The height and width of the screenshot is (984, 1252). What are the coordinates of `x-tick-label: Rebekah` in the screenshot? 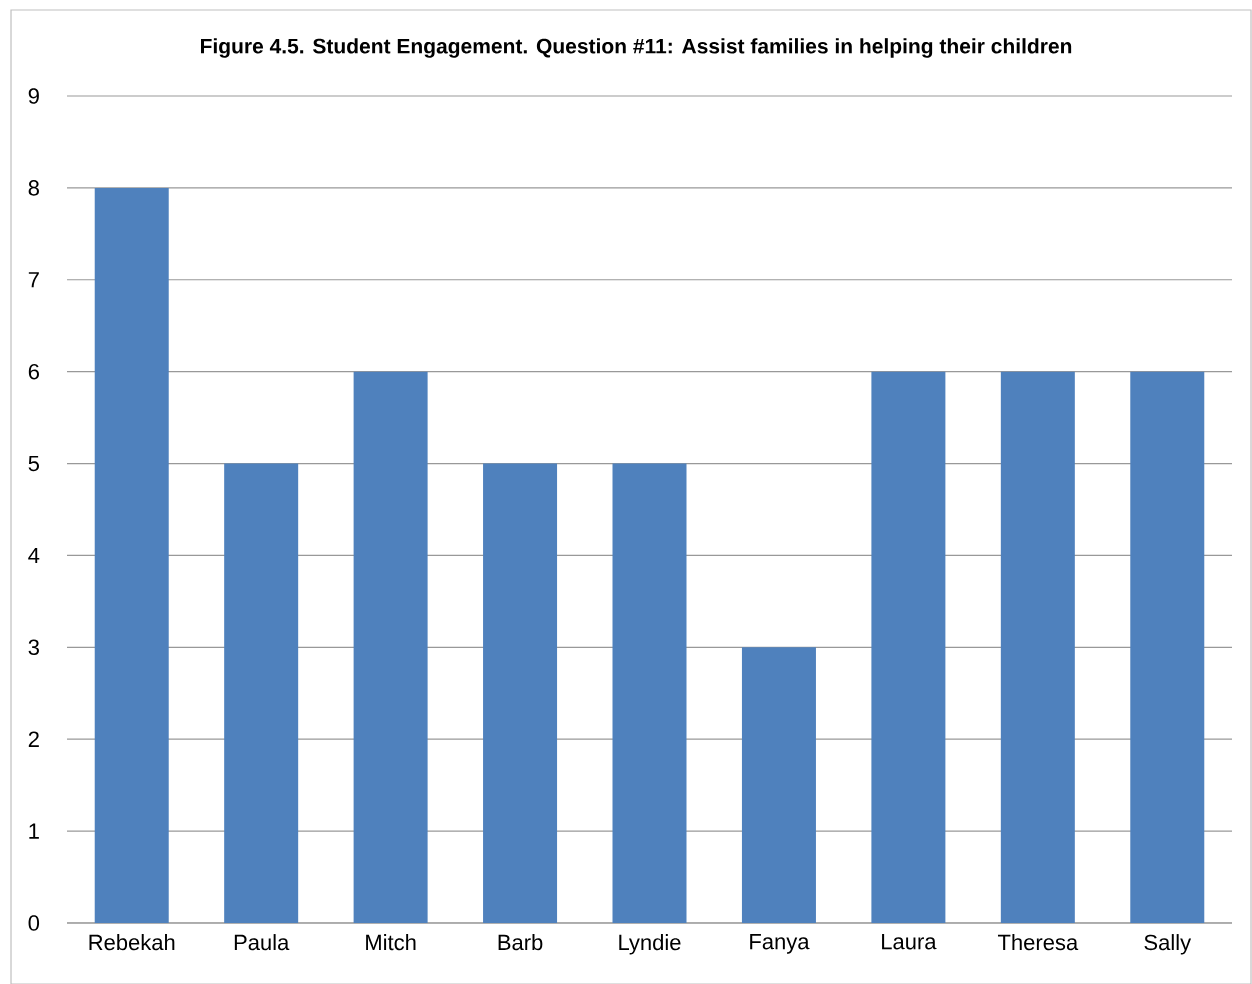 It's located at (132, 942).